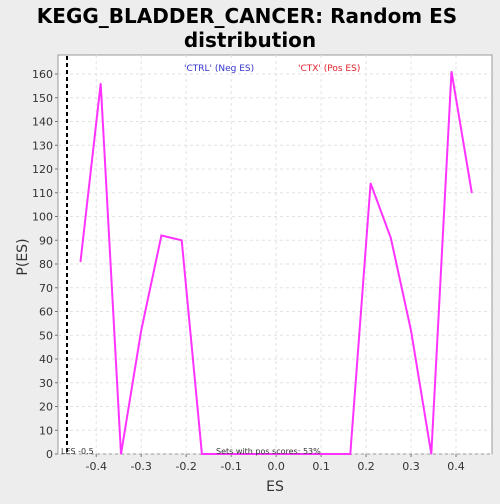 The height and width of the screenshot is (504, 500). Describe the element at coordinates (42, 145) in the screenshot. I see `y-tick-label: 130` at that location.